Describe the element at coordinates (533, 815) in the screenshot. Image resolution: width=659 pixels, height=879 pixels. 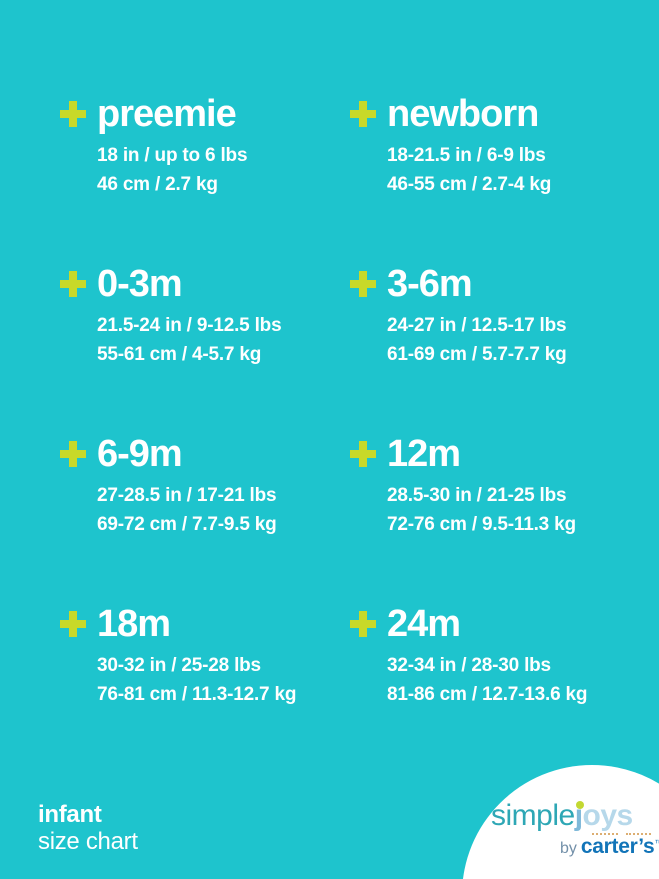
I see `logo-word-simple: simple` at that location.